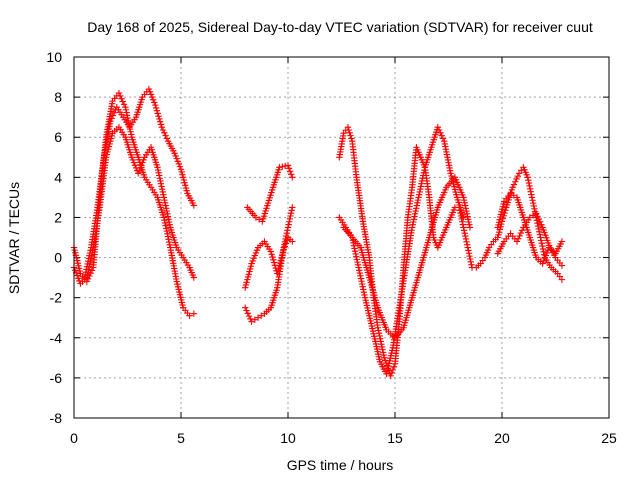 The height and width of the screenshot is (480, 640). Describe the element at coordinates (609, 438) in the screenshot. I see `x-tick-label: 25` at that location.